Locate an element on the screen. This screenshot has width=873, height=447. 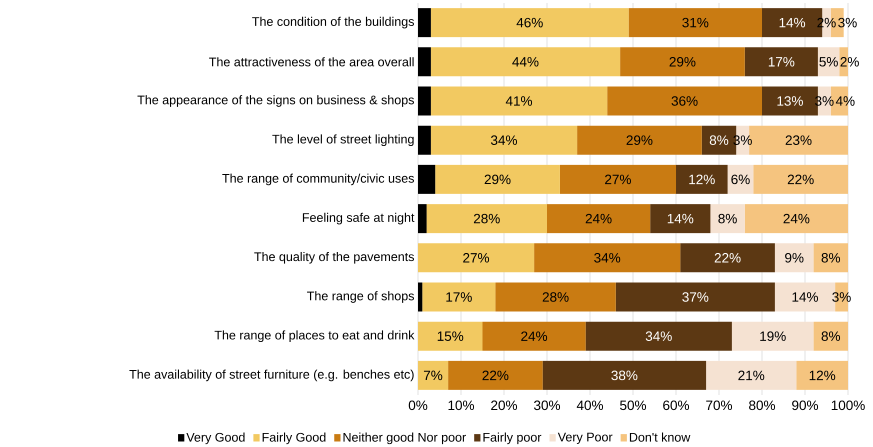
data-label: 12% is located at coordinates (823, 375).